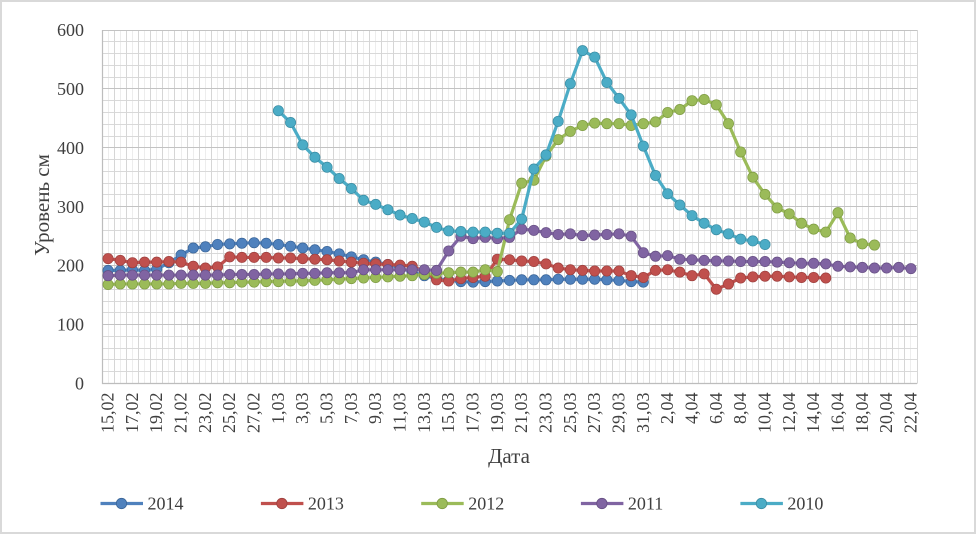  What do you see at coordinates (740, 409) in the screenshot?
I see `svg-text: 8,04` at bounding box center [740, 409].